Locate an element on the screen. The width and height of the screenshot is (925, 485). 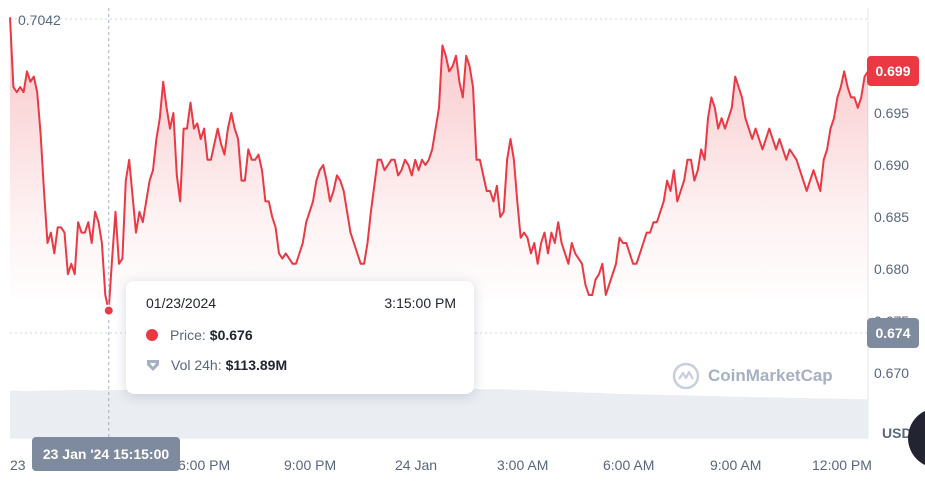
high-price-label: 0.7042 is located at coordinates (39, 20).